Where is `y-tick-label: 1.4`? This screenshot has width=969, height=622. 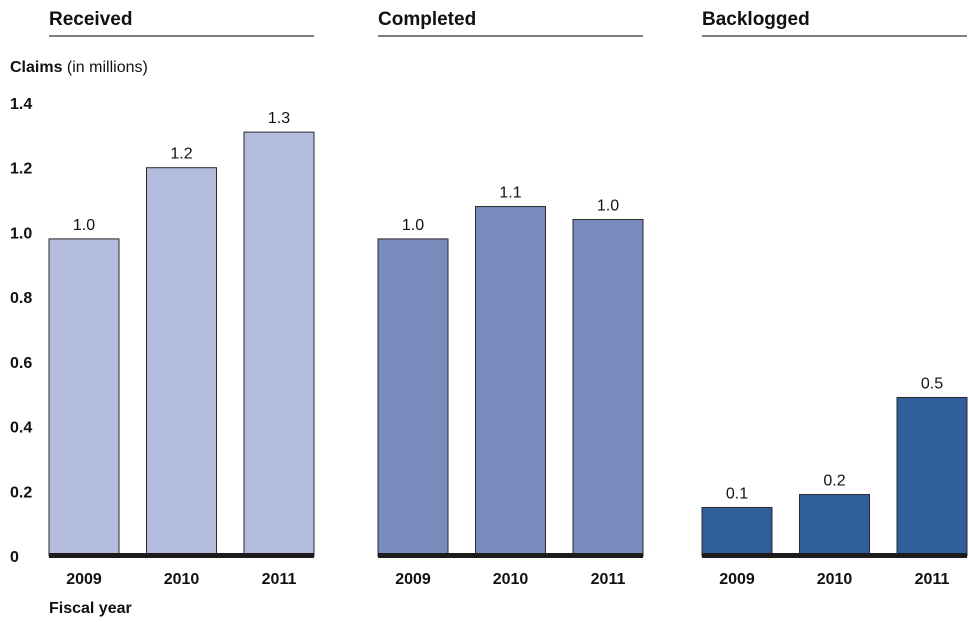 y-tick-label: 1.4 is located at coordinates (21, 104).